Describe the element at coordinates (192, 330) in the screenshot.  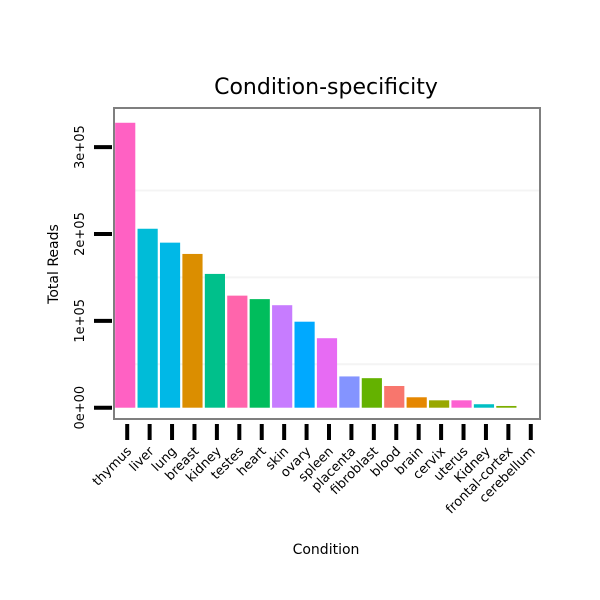
I see `bar-breast` at that location.